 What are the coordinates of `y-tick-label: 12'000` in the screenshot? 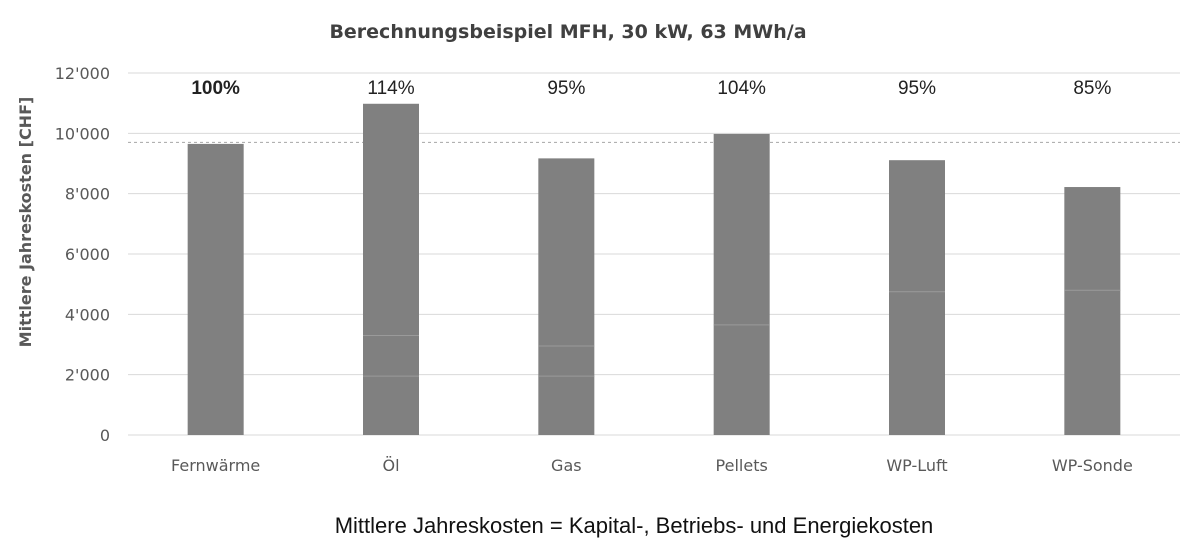 It's located at (82, 73).